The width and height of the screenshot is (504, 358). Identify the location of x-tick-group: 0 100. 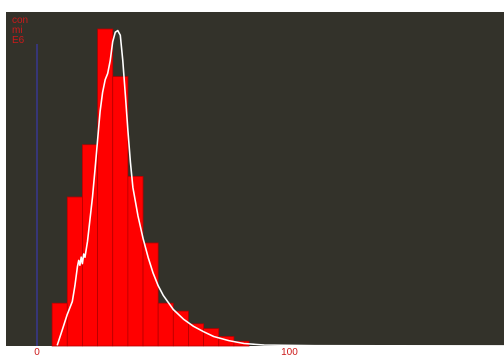
(166, 352).